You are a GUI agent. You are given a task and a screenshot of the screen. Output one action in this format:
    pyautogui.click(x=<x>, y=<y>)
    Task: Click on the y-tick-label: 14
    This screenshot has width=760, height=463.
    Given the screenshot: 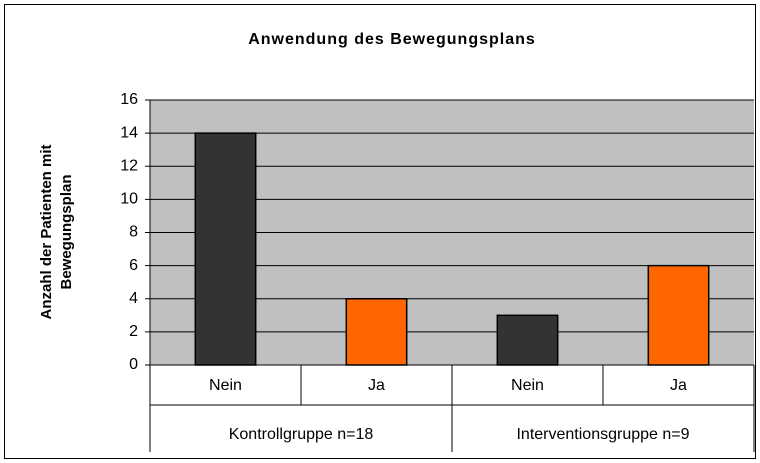 What is the action you would take?
    pyautogui.click(x=129, y=132)
    